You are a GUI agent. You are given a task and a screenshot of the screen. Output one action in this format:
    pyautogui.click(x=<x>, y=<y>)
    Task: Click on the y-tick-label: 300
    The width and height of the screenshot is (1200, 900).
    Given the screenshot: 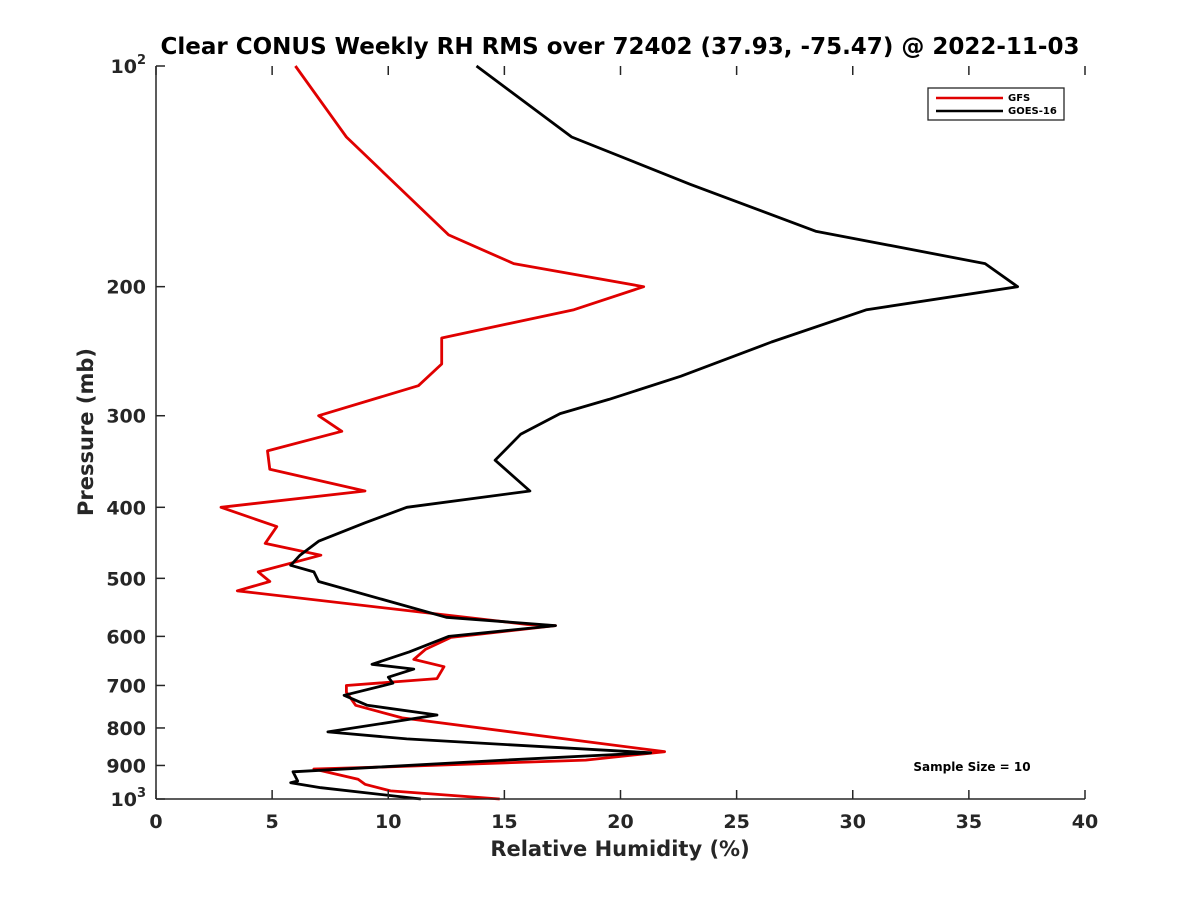 What is the action you would take?
    pyautogui.click(x=126, y=417)
    